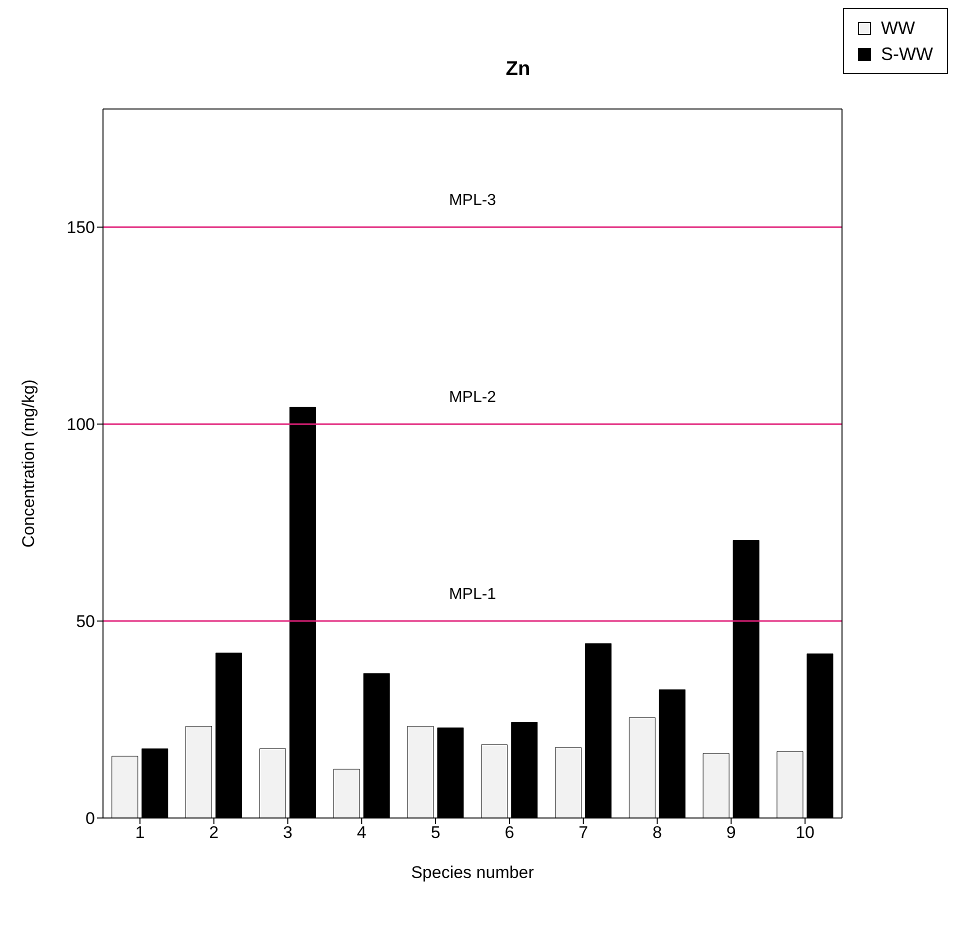  Describe the element at coordinates (361, 832) in the screenshot. I see `x-tick-label: 4` at that location.